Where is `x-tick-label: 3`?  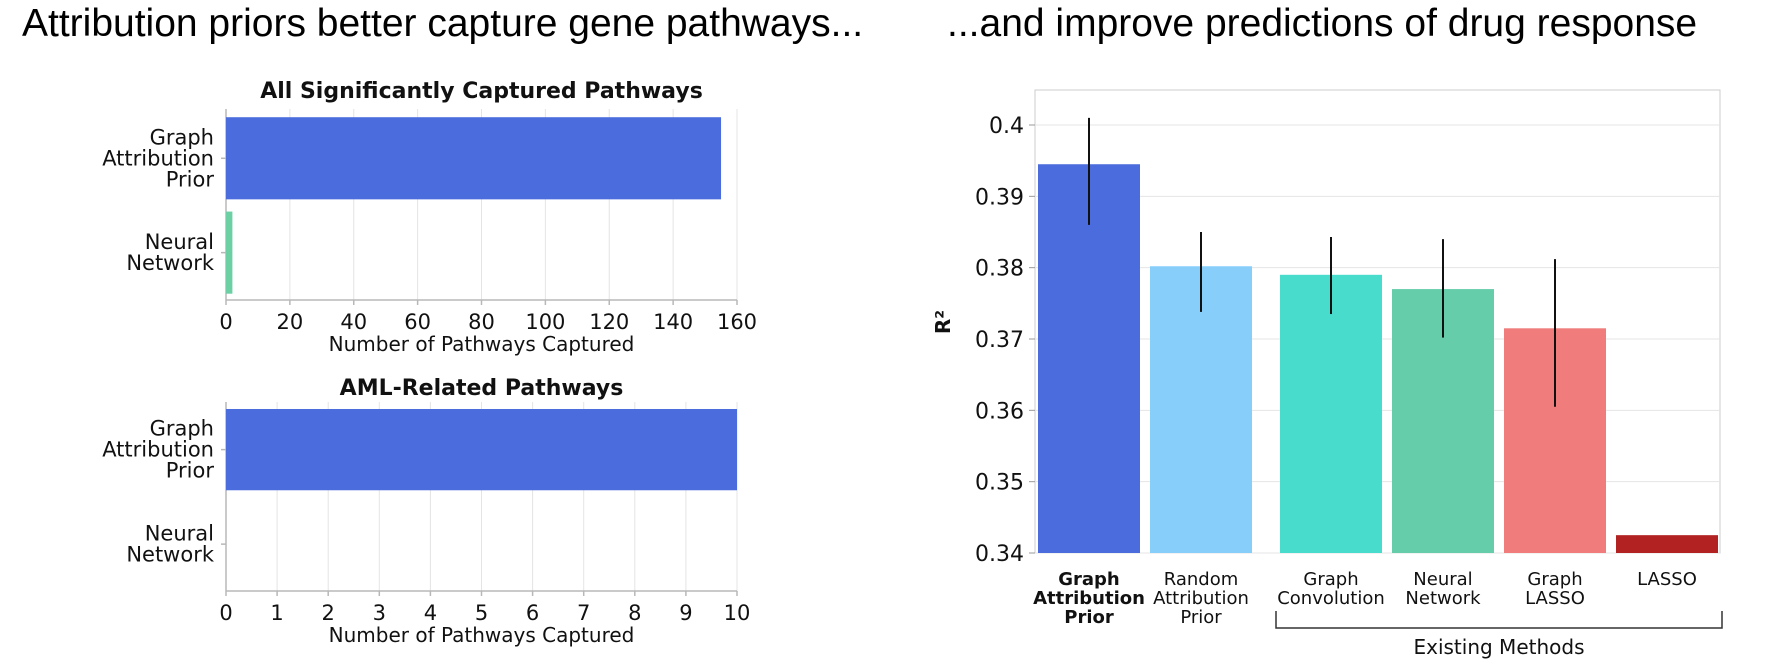
x-tick-label: 3 is located at coordinates (379, 613).